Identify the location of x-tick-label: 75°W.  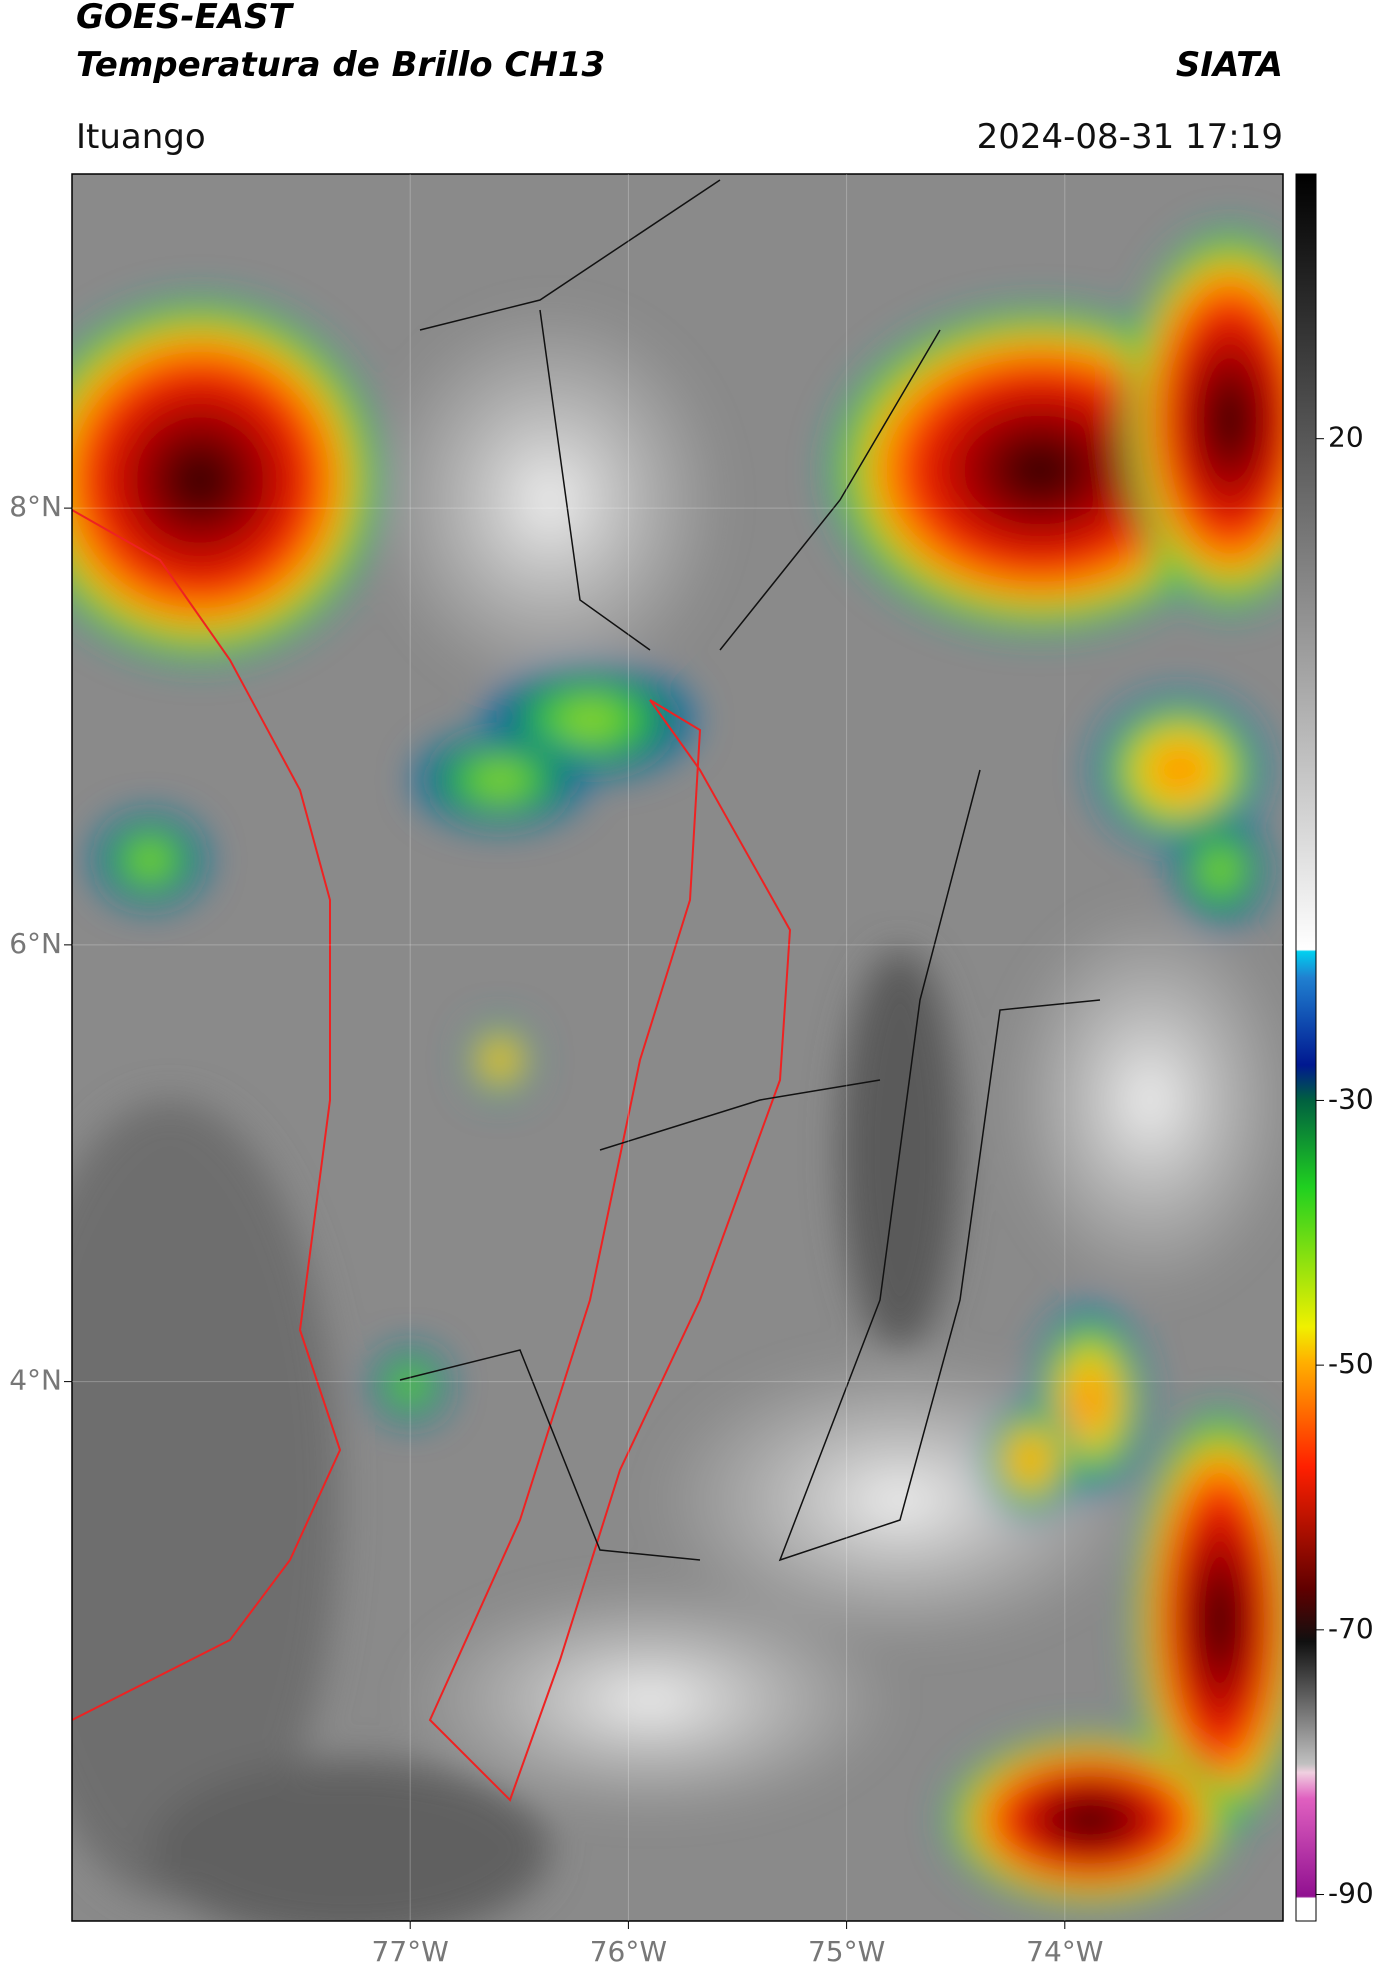
(846, 1951).